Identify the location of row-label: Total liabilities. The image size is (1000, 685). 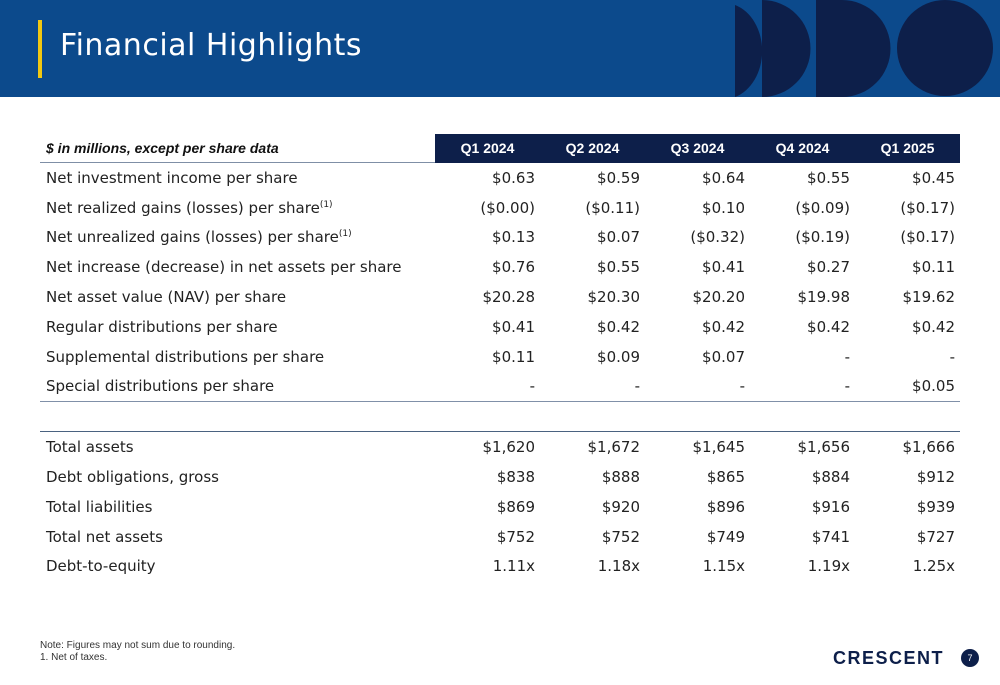
(99, 506).